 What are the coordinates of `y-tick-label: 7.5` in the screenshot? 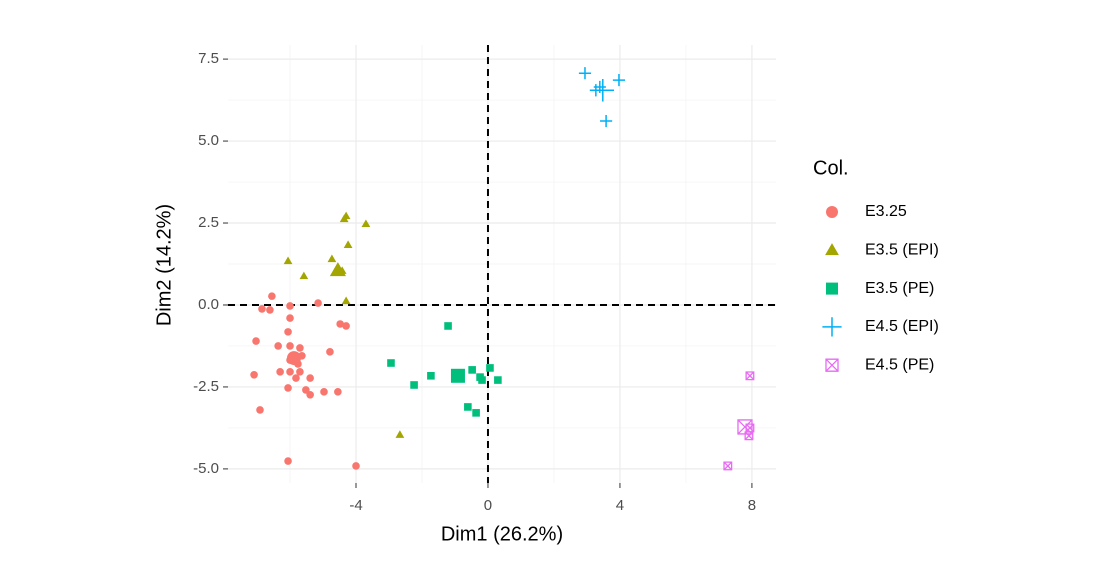 It's located at (208, 58).